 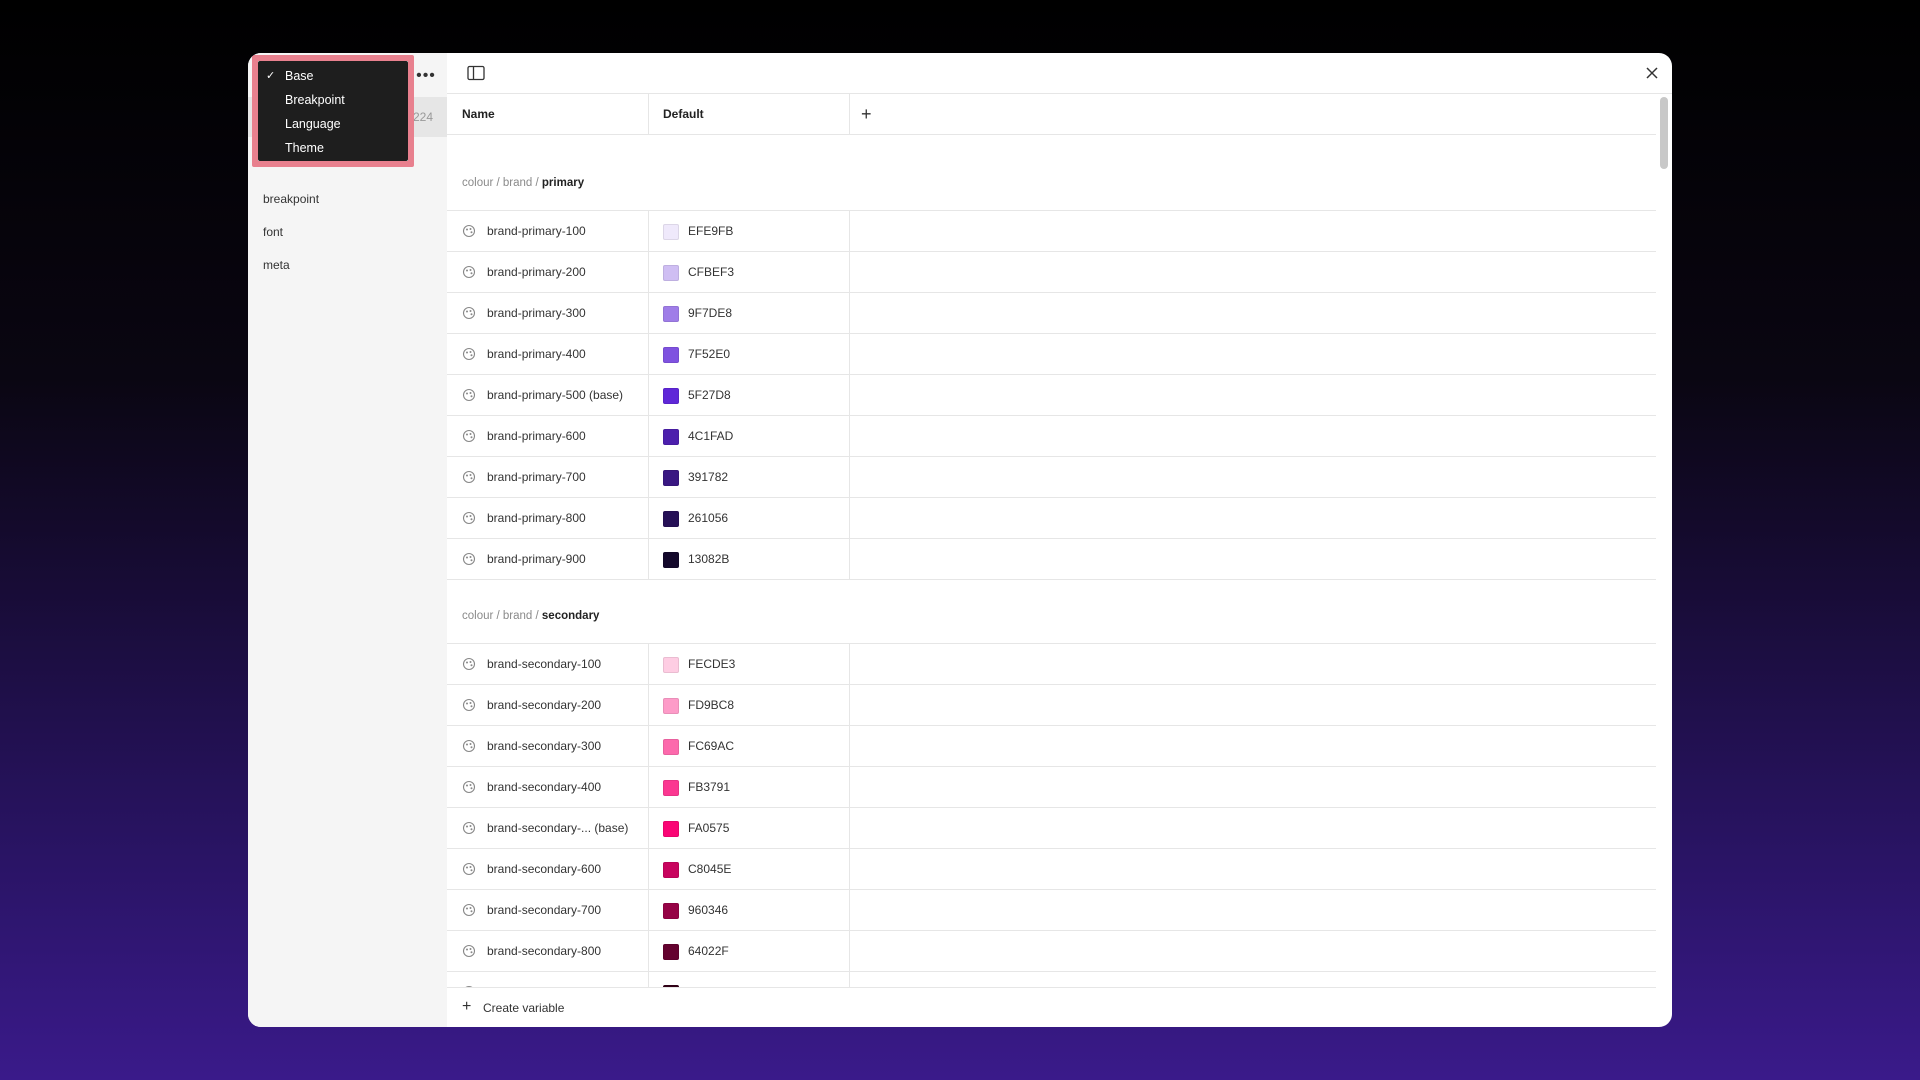 What do you see at coordinates (333, 76) in the screenshot?
I see `menu-item-base: ✓ Base` at bounding box center [333, 76].